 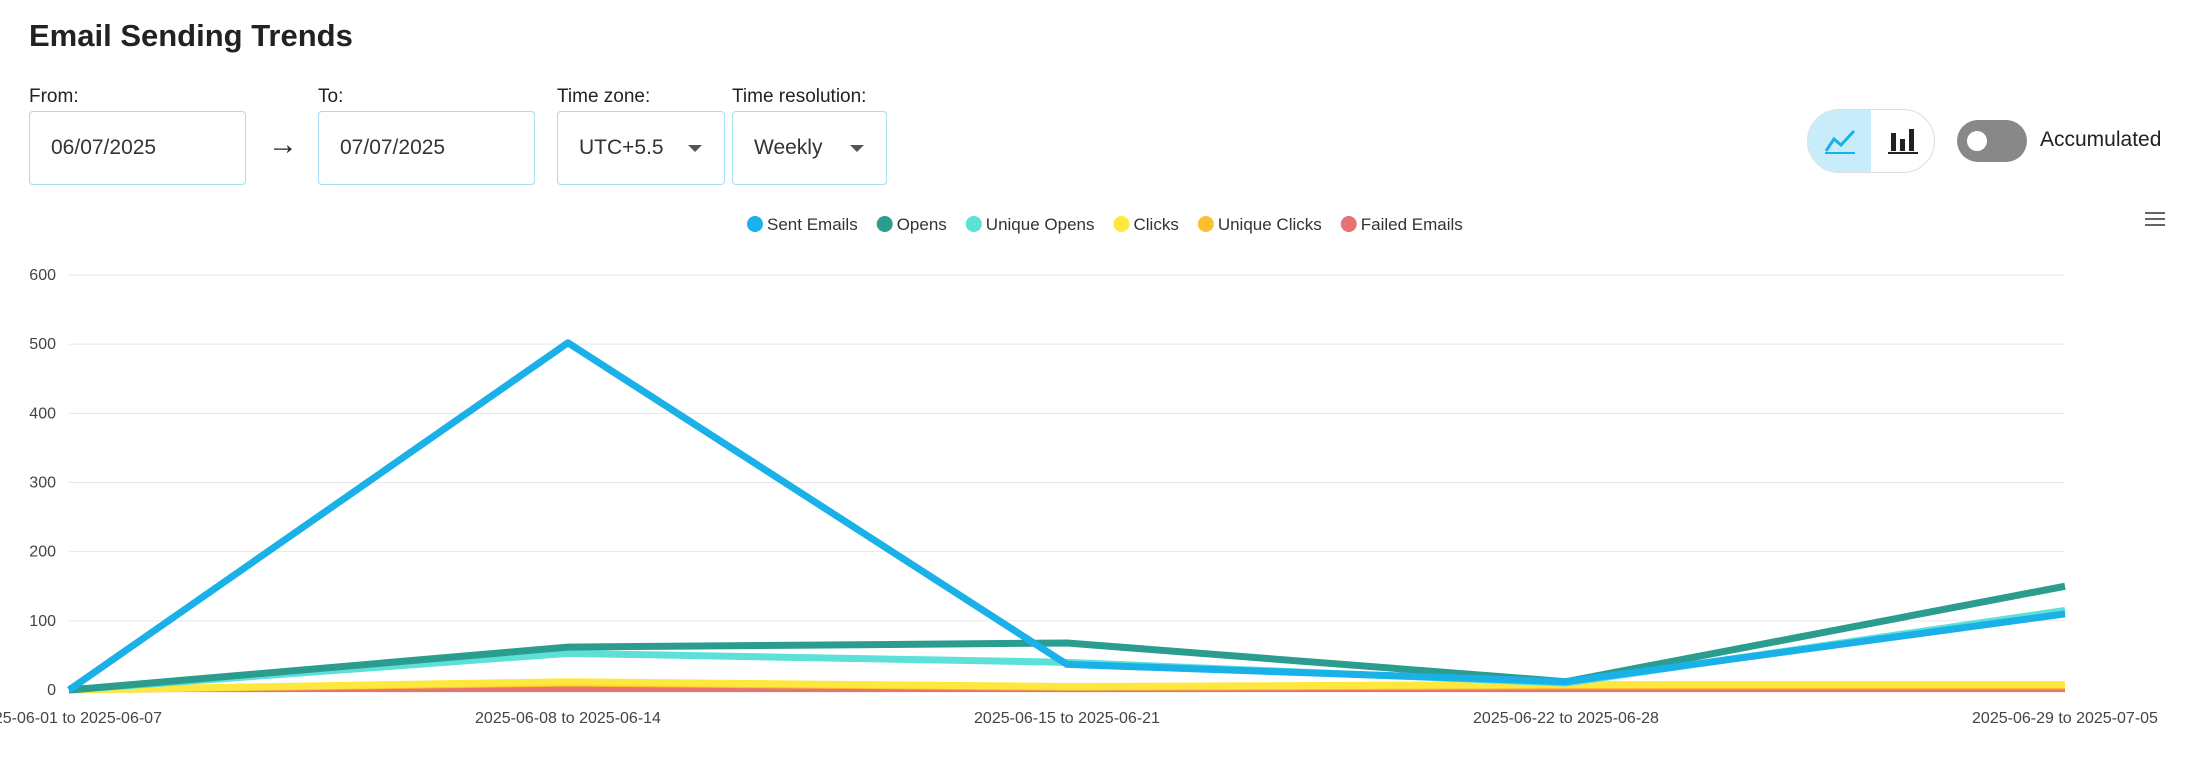 What do you see at coordinates (621, 147) in the screenshot?
I see `timezone-value: UTC+5.5` at bounding box center [621, 147].